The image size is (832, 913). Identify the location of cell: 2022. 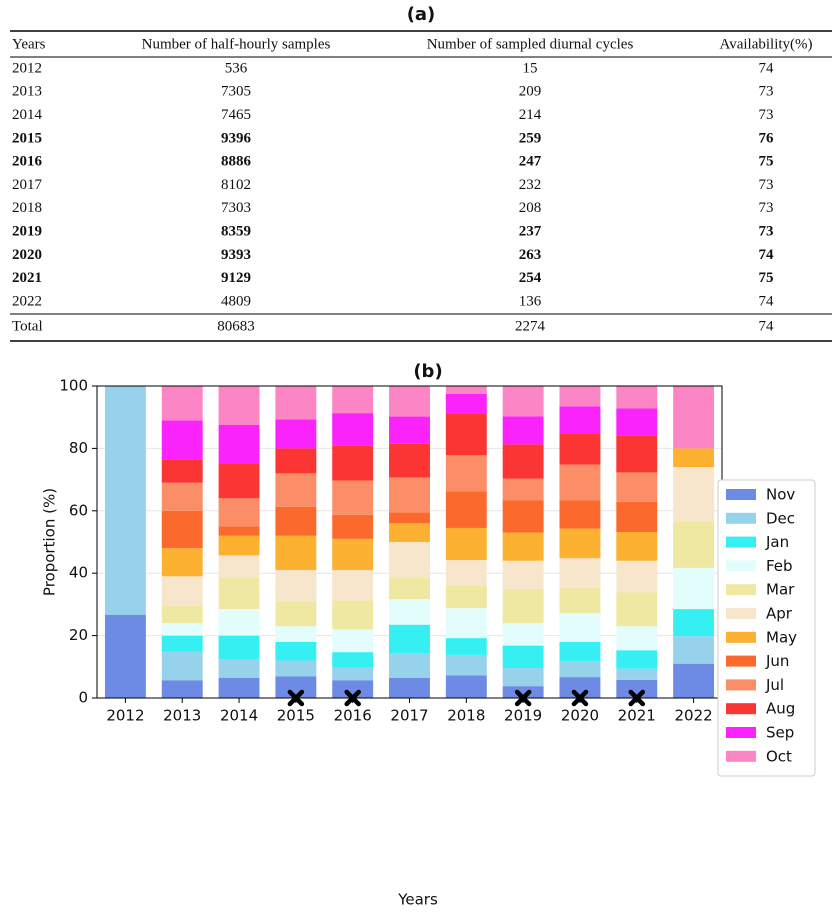
(27, 301).